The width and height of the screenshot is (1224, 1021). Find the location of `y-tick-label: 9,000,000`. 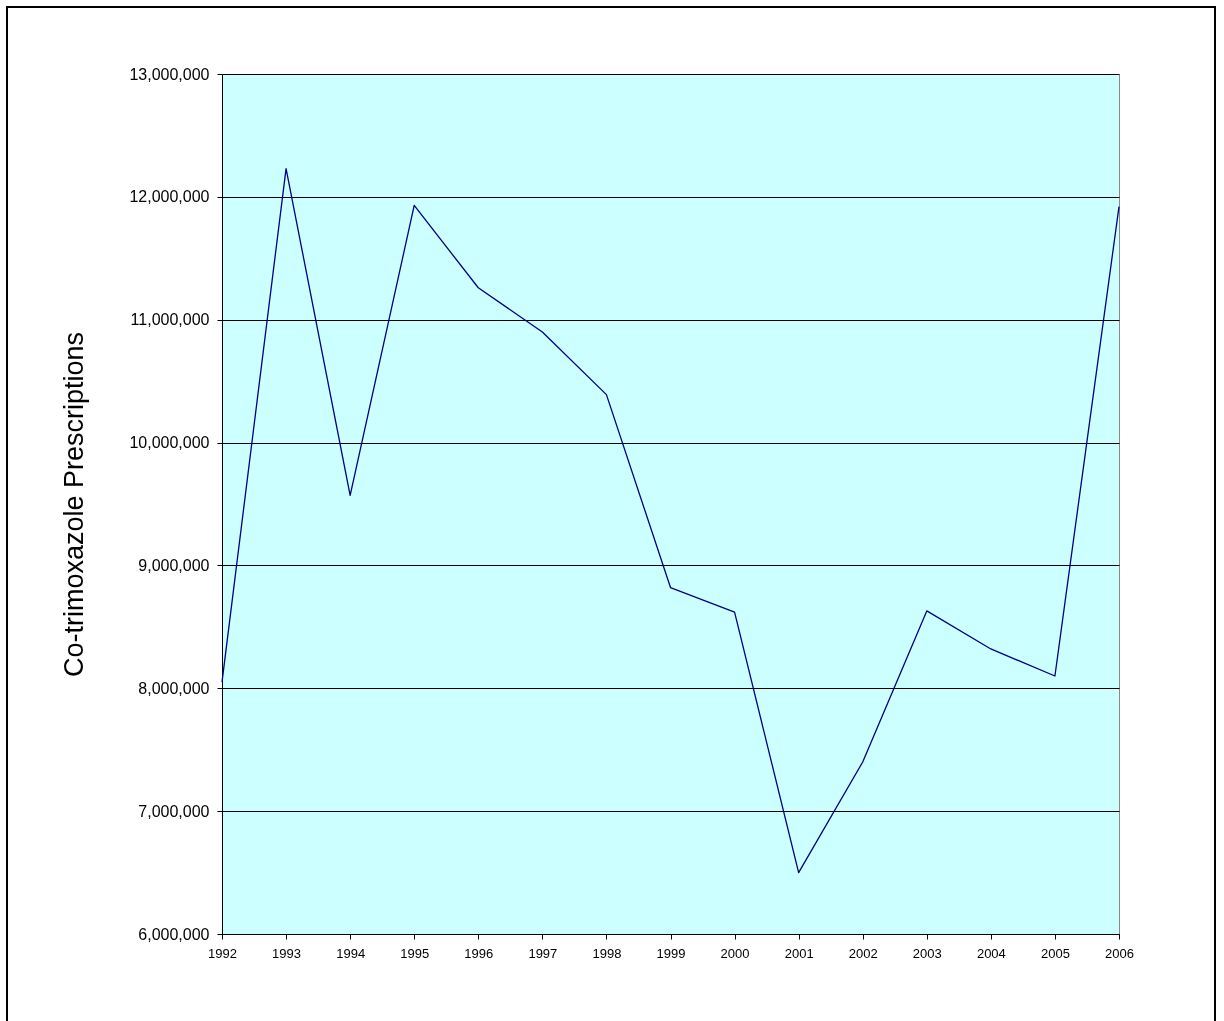

y-tick-label: 9,000,000 is located at coordinates (174, 565).